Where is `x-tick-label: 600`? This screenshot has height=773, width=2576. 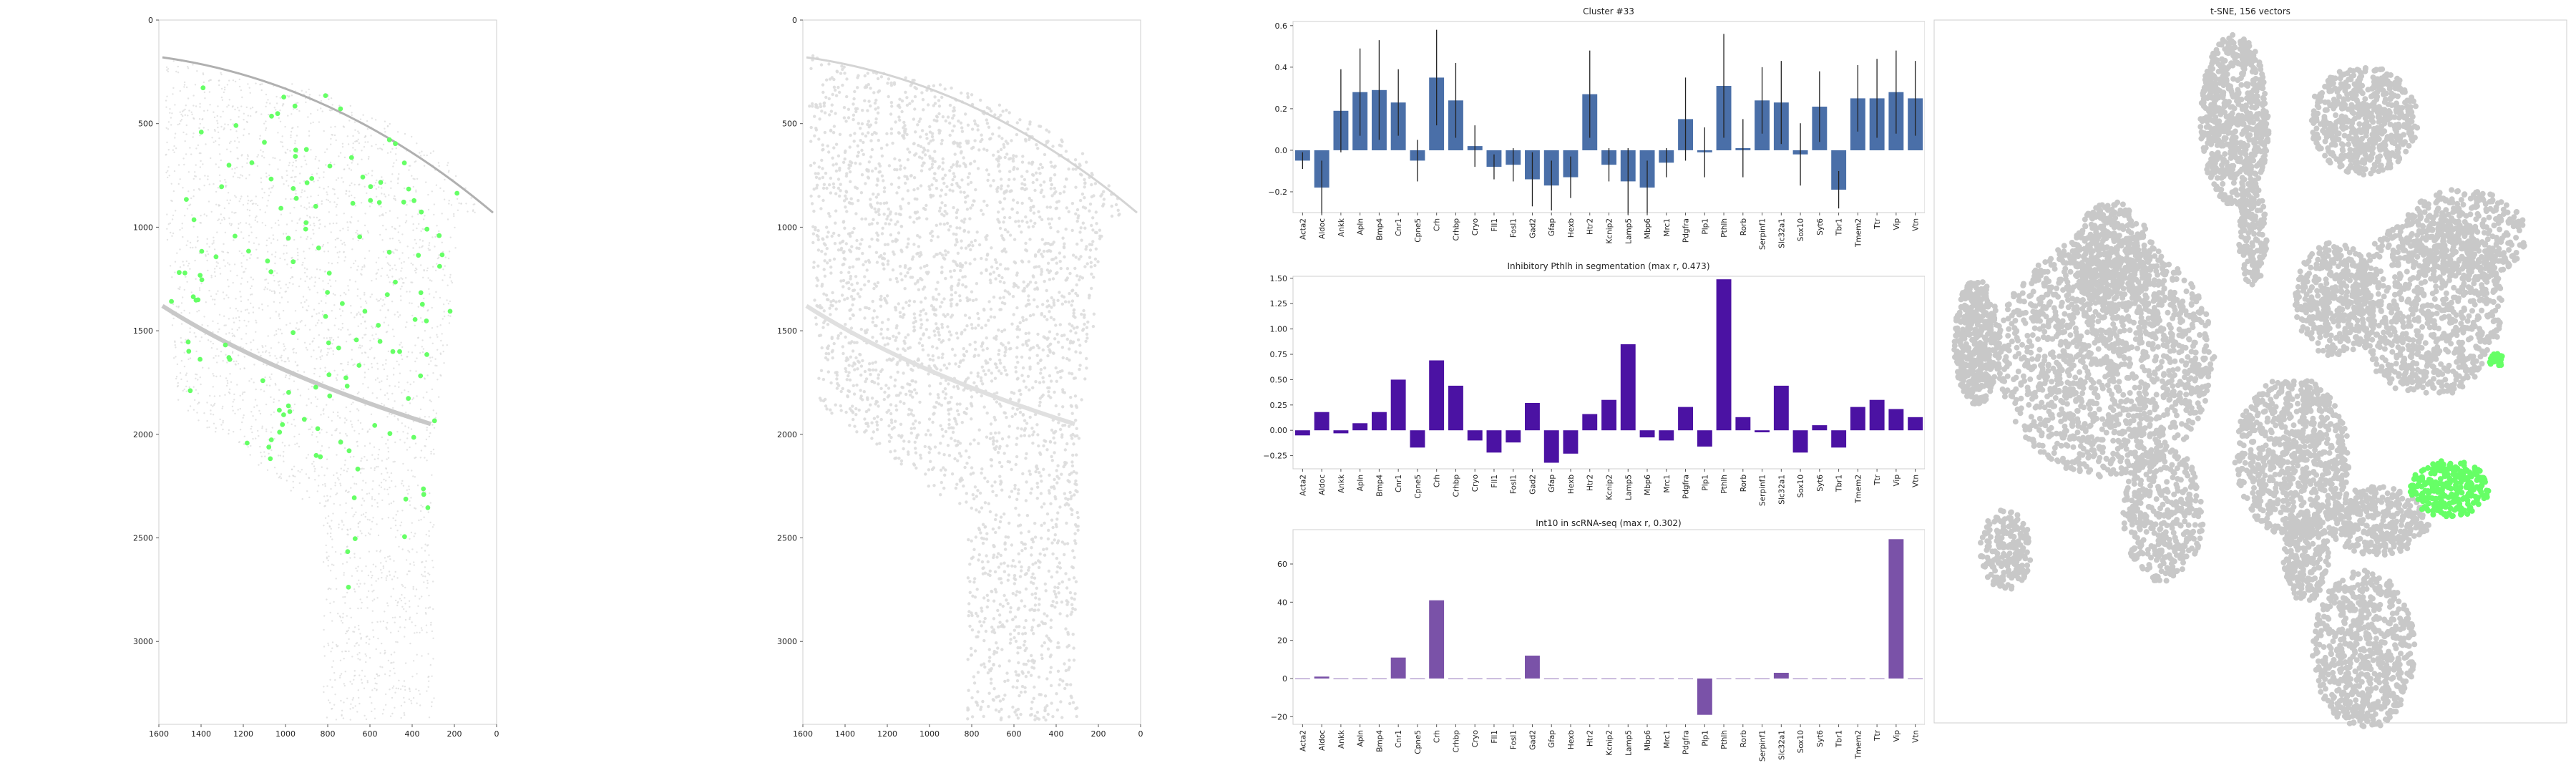
x-tick-label: 600 is located at coordinates (370, 734).